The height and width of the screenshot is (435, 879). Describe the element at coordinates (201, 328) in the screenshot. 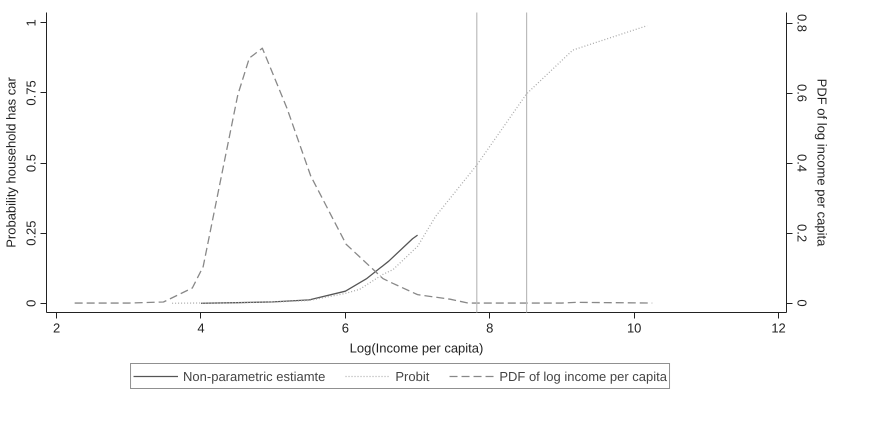

I see `x-tick-label: 4` at that location.